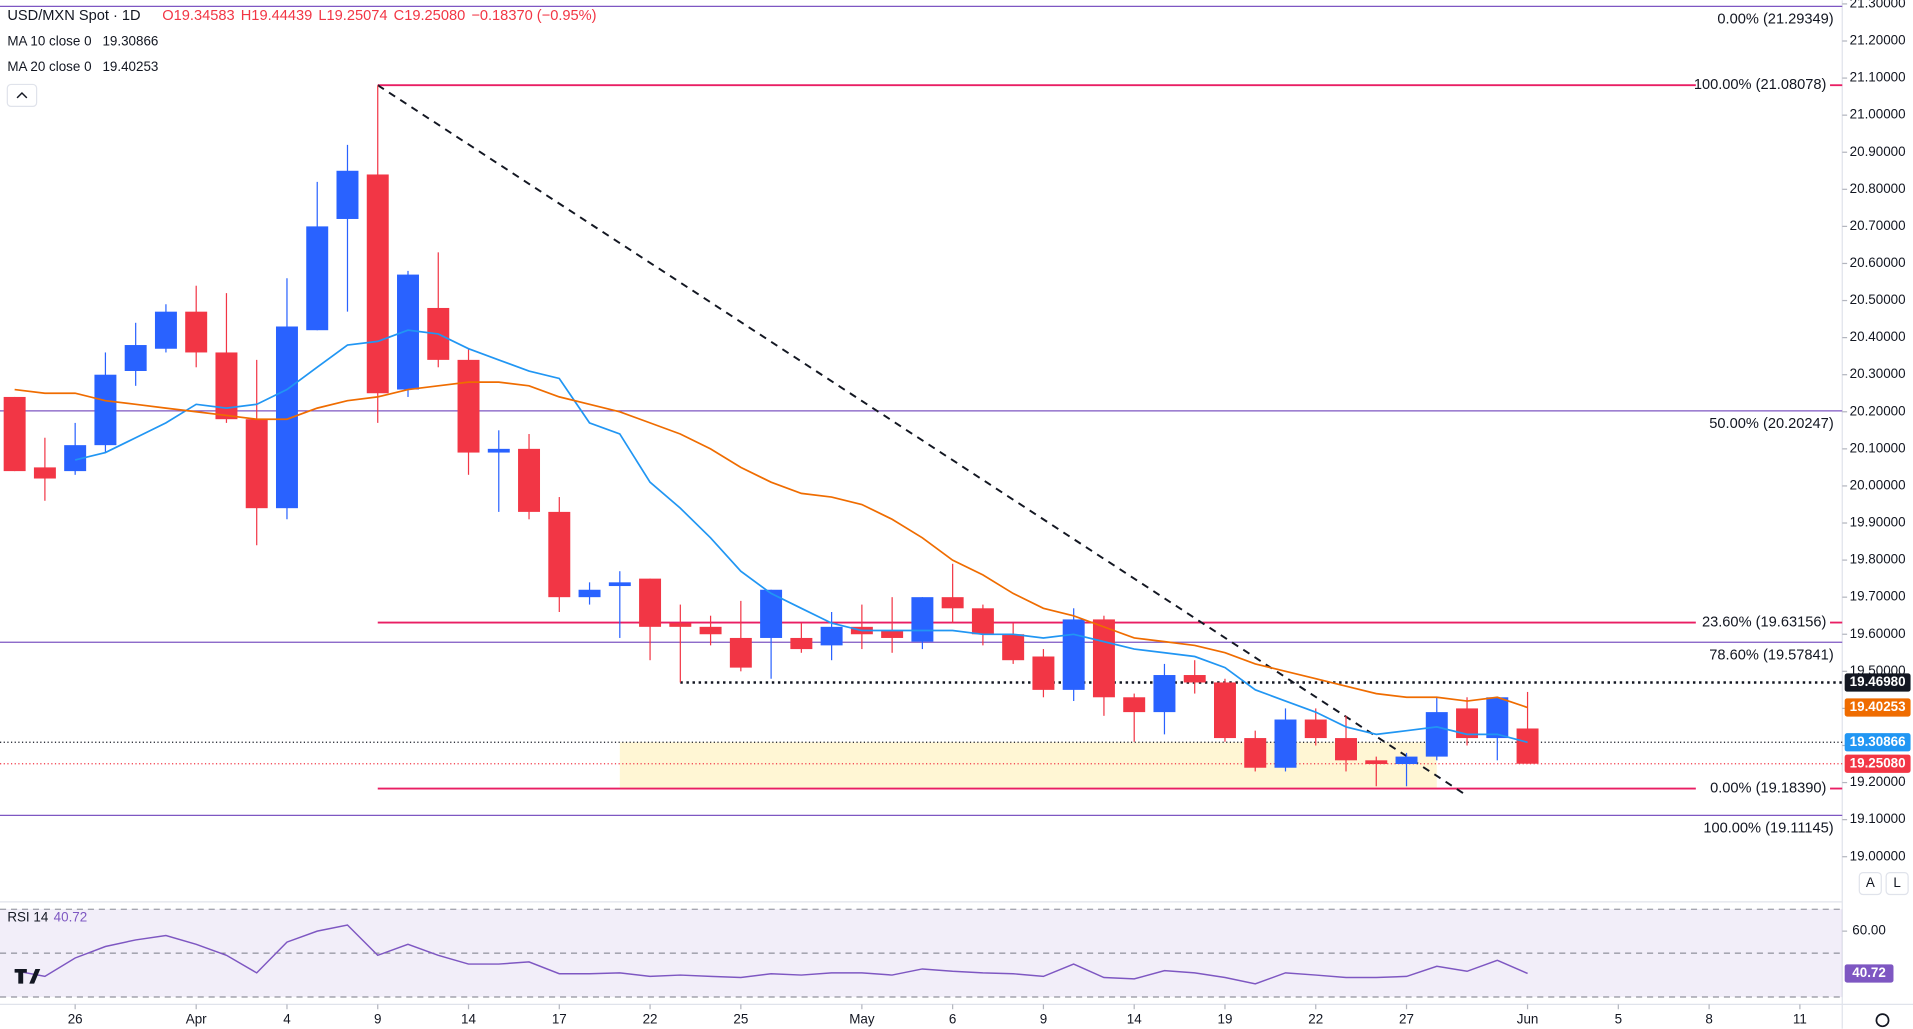 The image size is (1913, 1029). I want to click on x-tick-label: Jun, so click(1528, 1019).